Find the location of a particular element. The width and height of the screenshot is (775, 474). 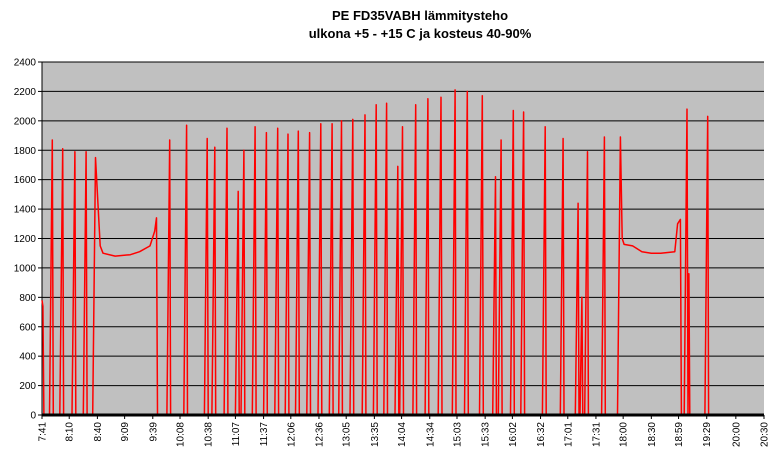

chart-title: PE FD35VABH lämmitysteho is located at coordinates (420, 15).